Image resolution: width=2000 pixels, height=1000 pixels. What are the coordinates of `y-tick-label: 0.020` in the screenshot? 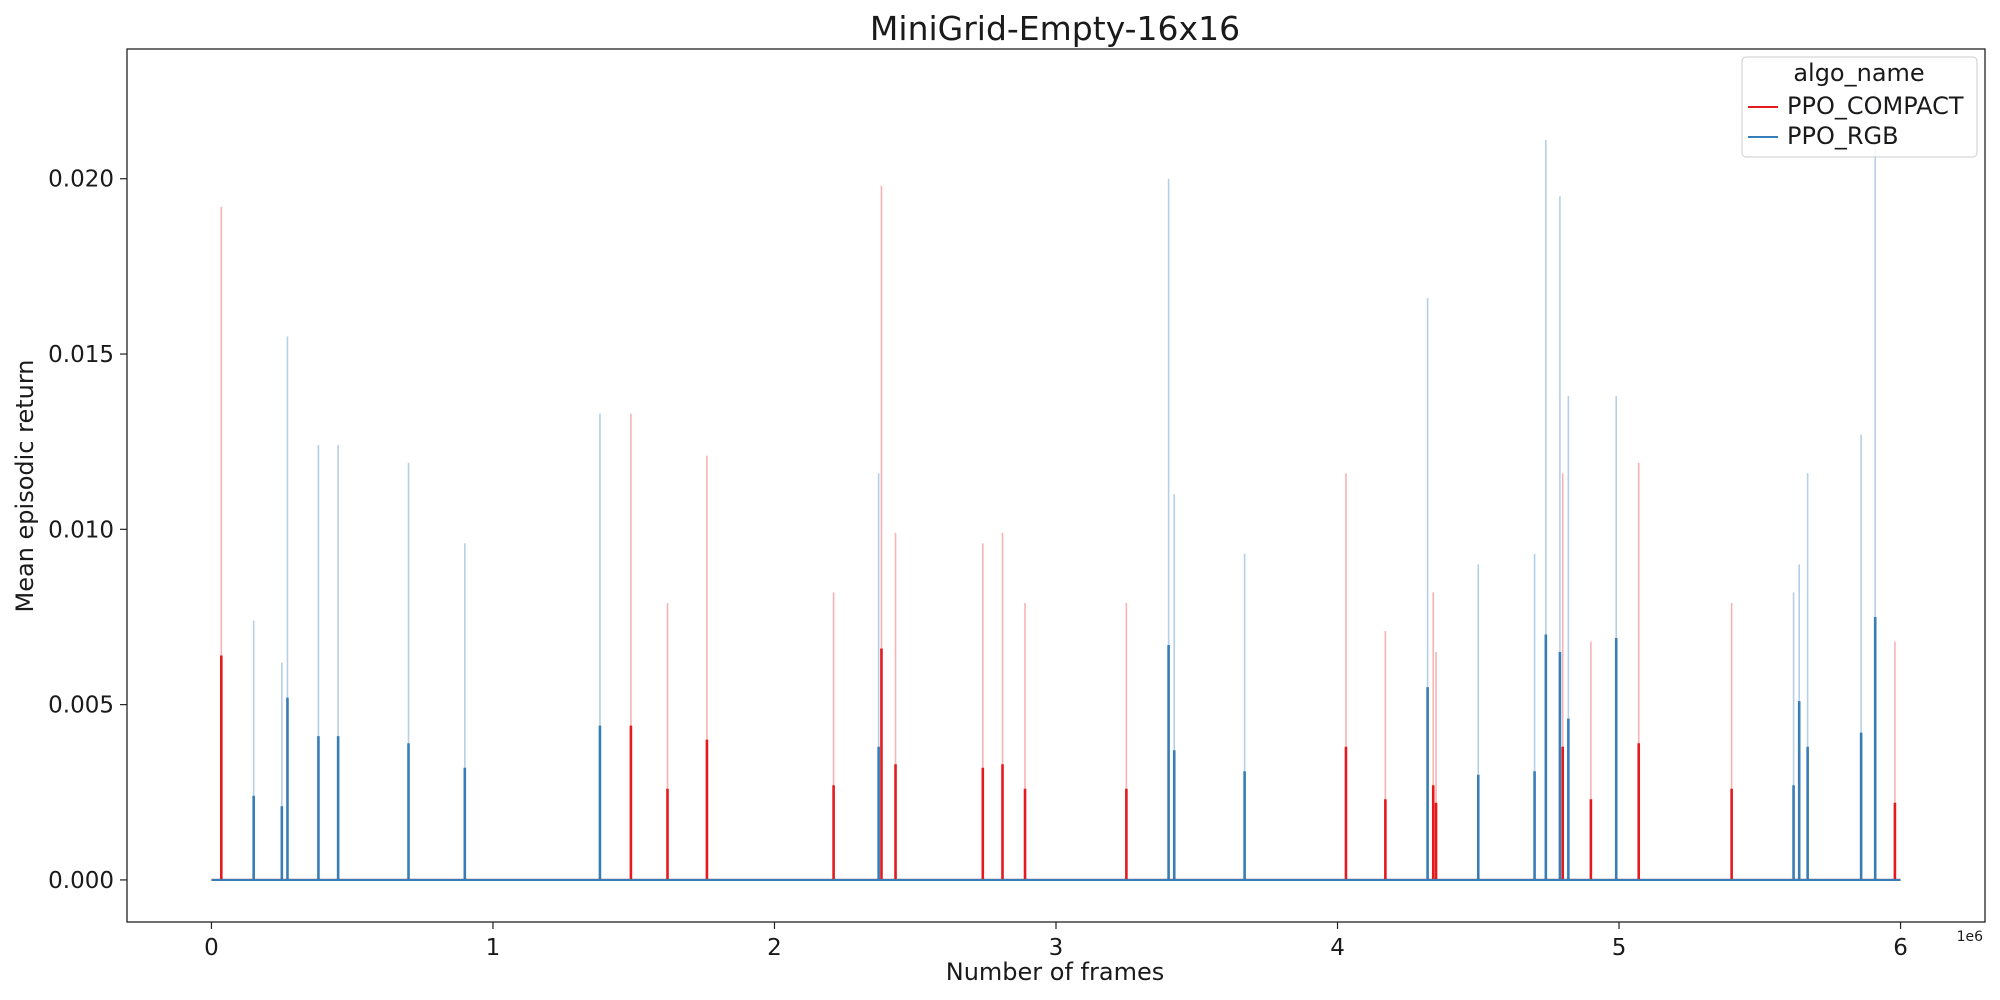 It's located at (81, 180).